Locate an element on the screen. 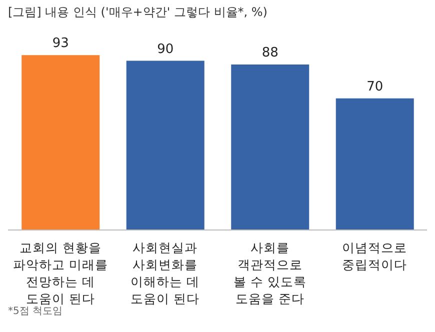 This screenshot has width=435, height=332. x-tick-label: 이념적으로 중립적이다 is located at coordinates (375, 256).